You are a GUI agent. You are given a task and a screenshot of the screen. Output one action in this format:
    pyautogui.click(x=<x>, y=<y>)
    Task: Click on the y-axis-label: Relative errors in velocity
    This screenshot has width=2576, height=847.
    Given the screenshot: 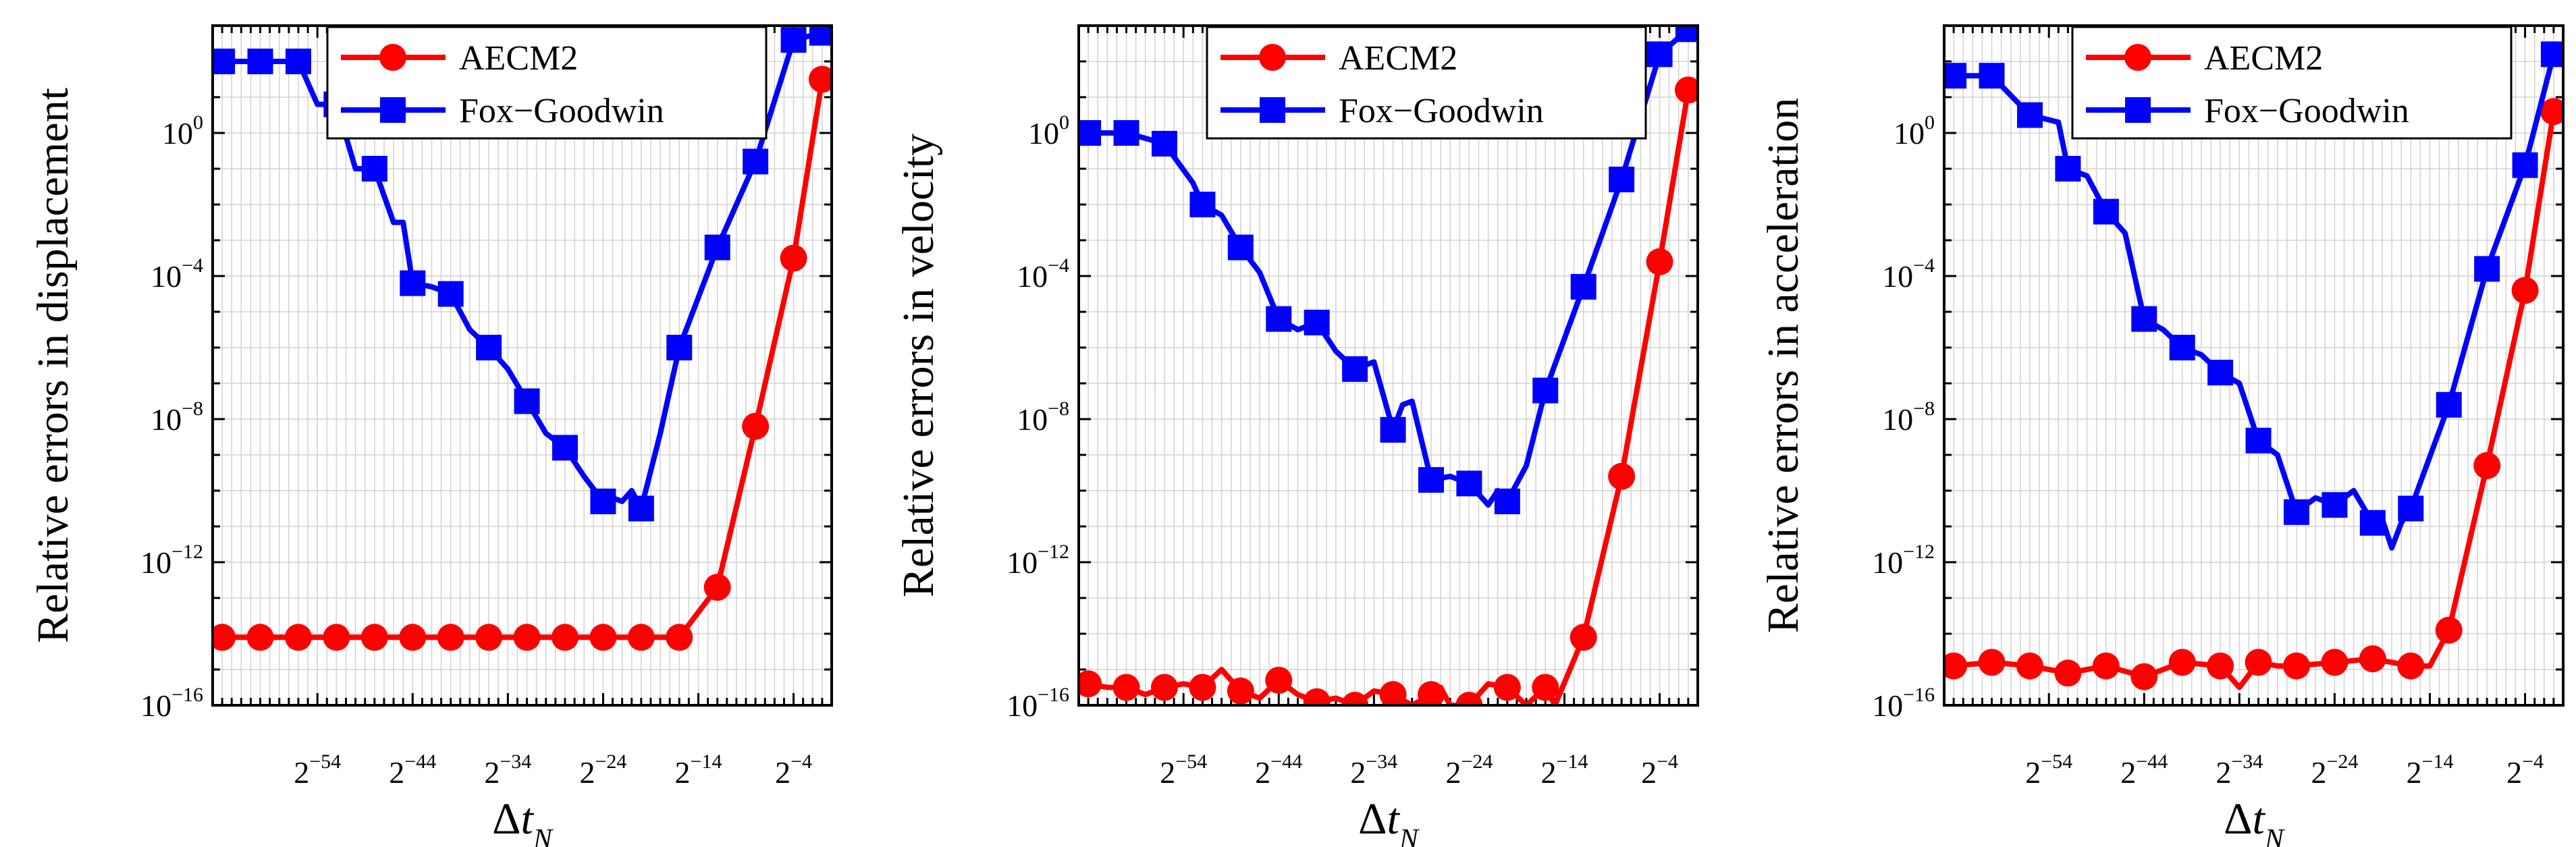 What is the action you would take?
    pyautogui.click(x=918, y=365)
    